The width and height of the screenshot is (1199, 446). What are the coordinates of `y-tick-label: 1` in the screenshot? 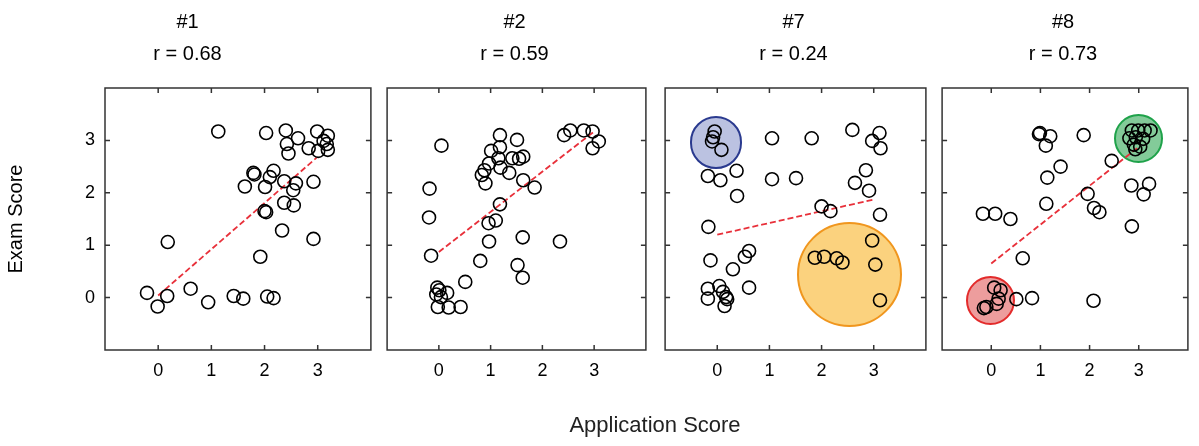 It's located at (89, 244).